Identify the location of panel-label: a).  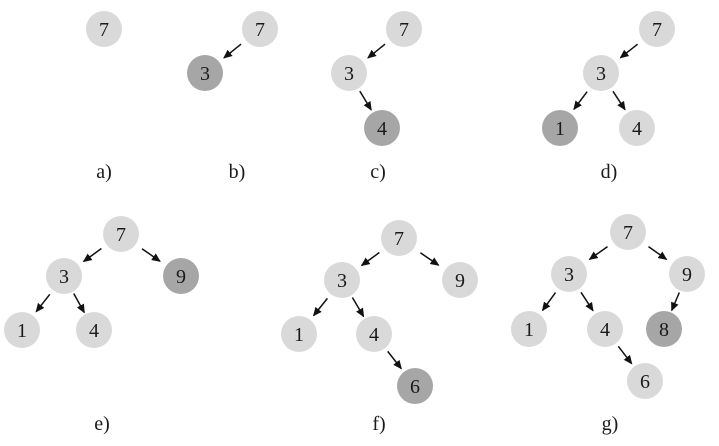
(104, 172).